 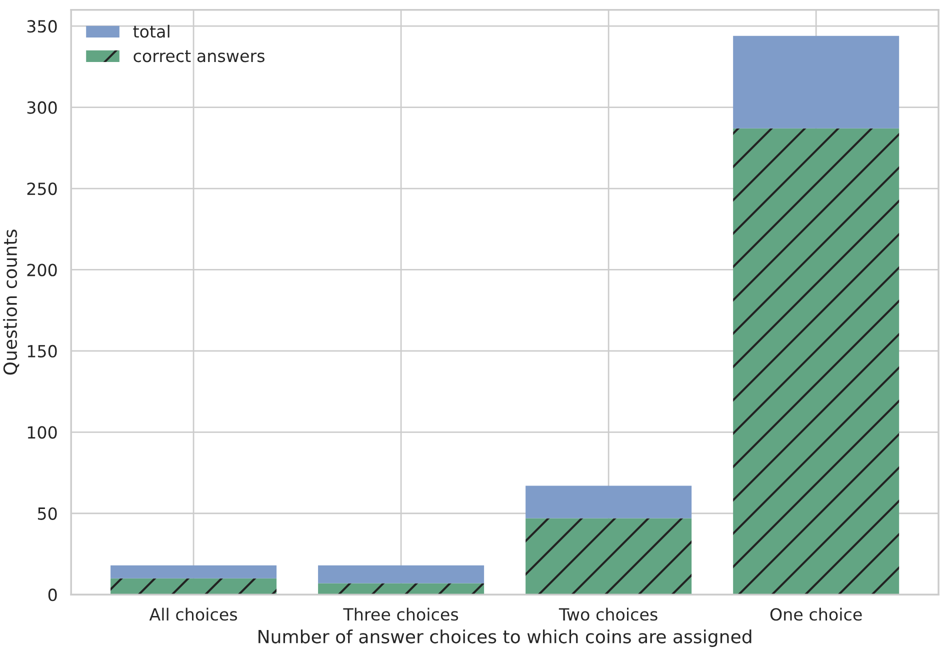 What do you see at coordinates (505, 638) in the screenshot?
I see `x-axis-title: Number of answer choices to which coins are assigned` at bounding box center [505, 638].